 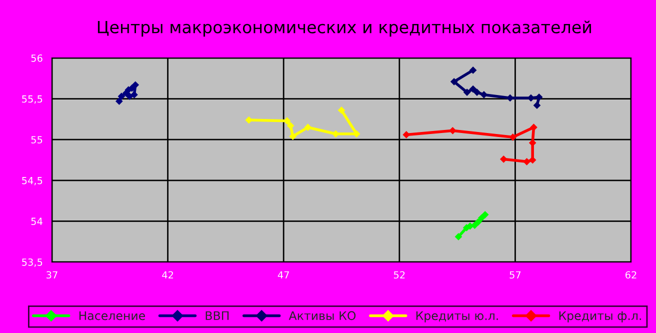 What do you see at coordinates (32, 181) in the screenshot?
I see `y-tick-label: 54,5` at bounding box center [32, 181].